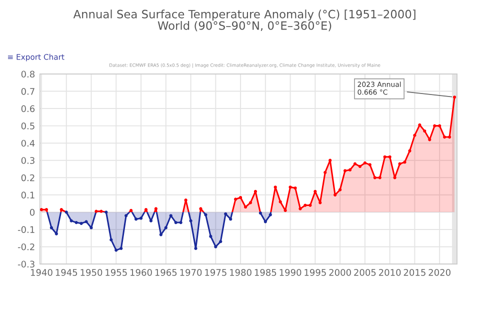  What do you see at coordinates (141, 272) in the screenshot?
I see `x-tick-label: 1960` at bounding box center [141, 272].